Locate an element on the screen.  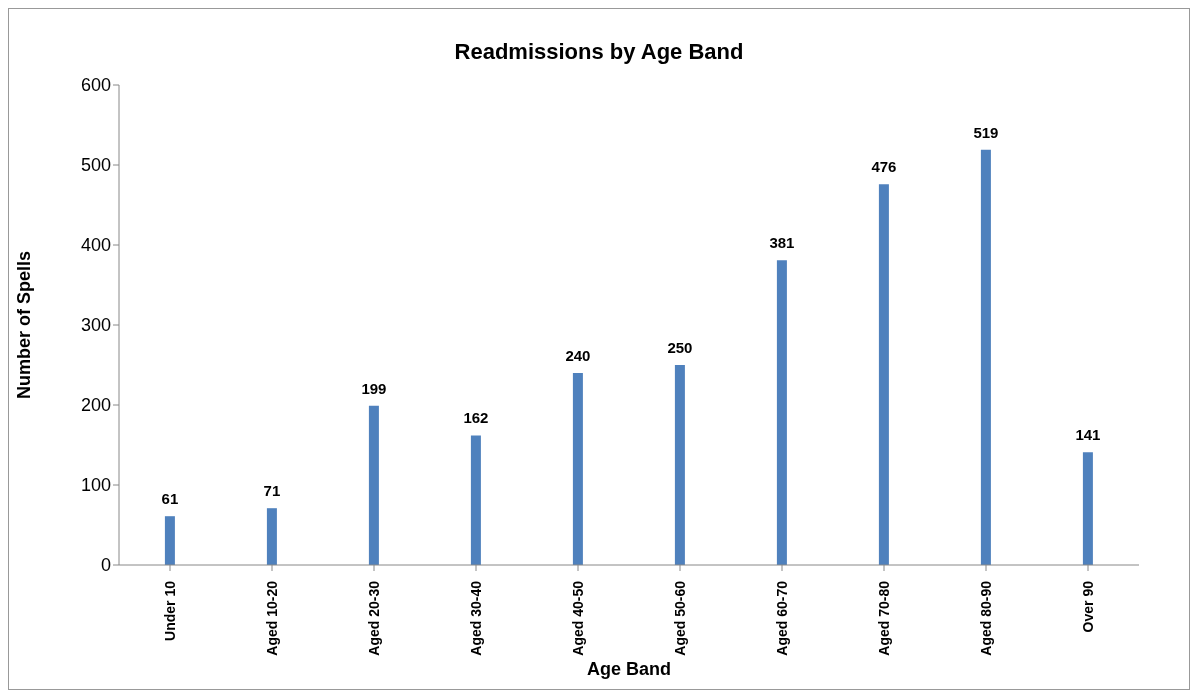
y-axis-title: Number of Spells is located at coordinates (24, 325).